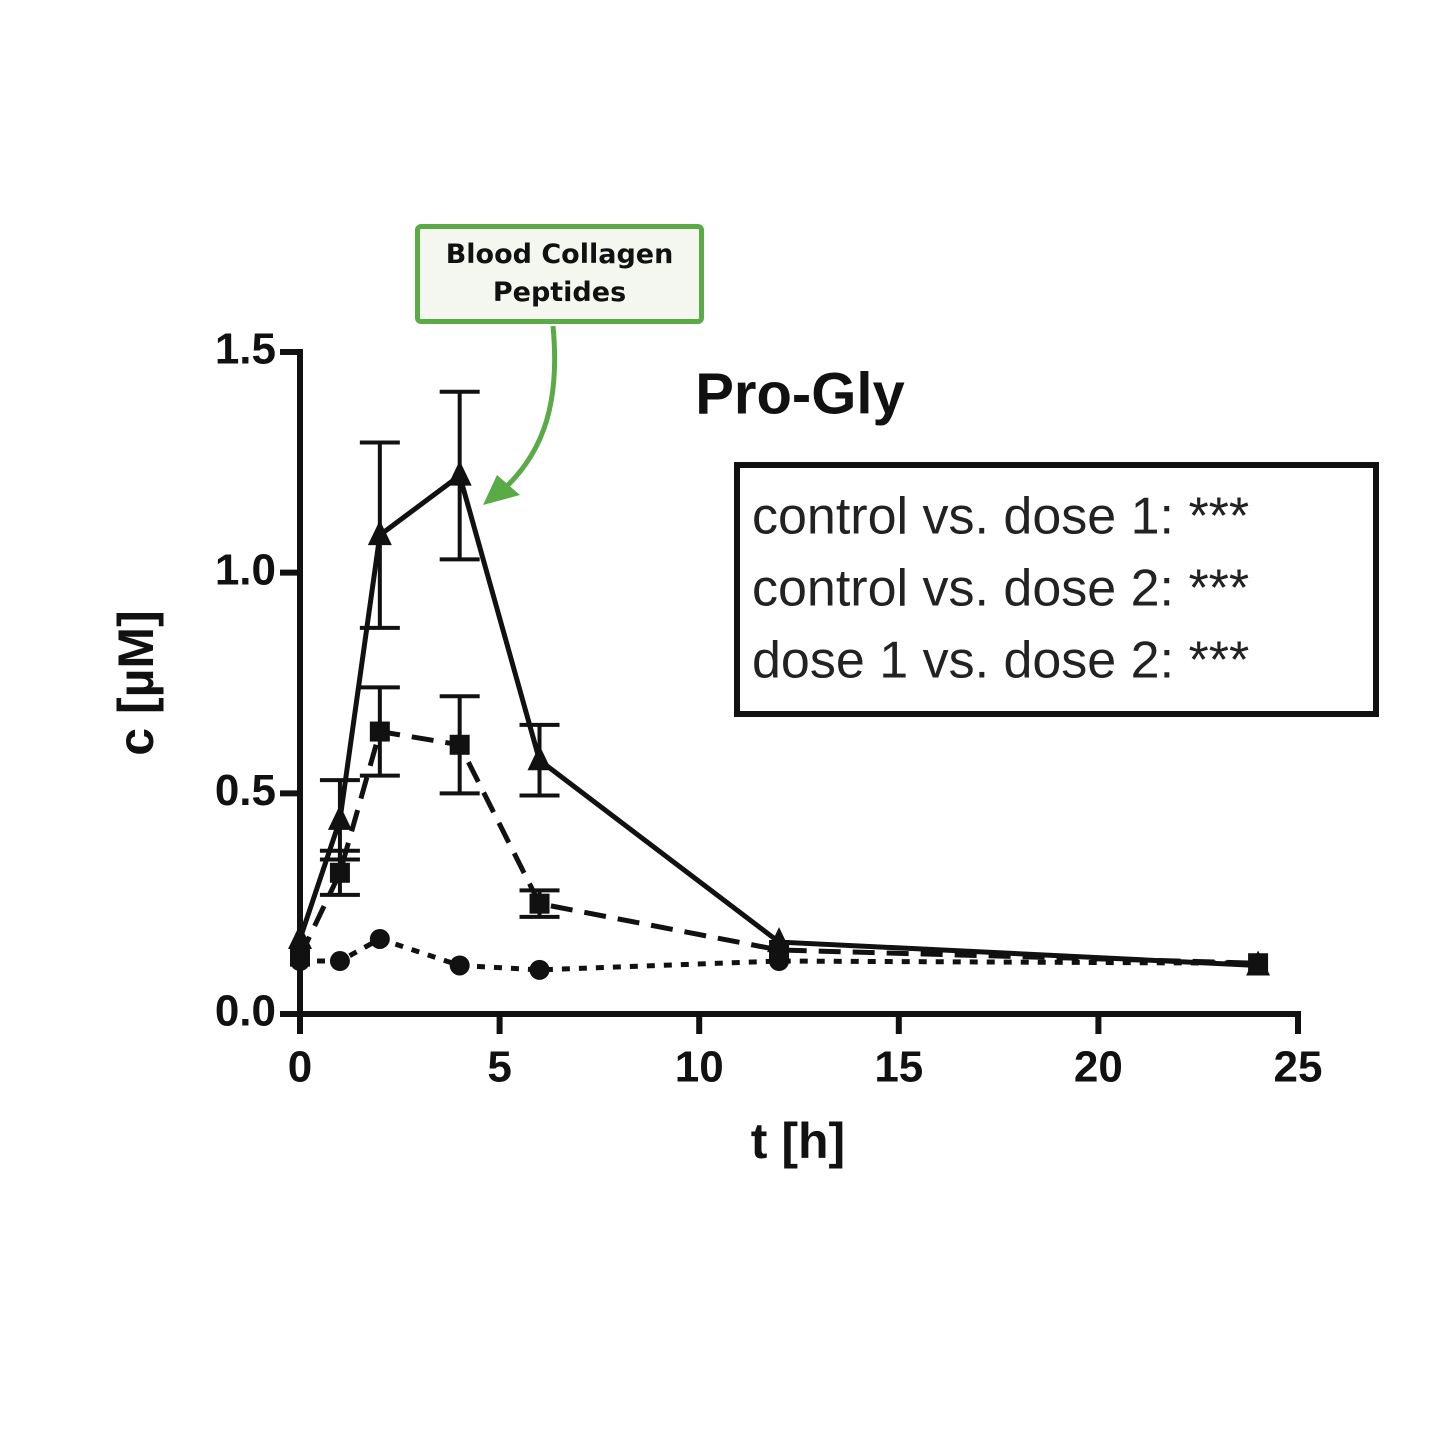  I want to click on y-tick-label: 0.5, so click(245, 790).